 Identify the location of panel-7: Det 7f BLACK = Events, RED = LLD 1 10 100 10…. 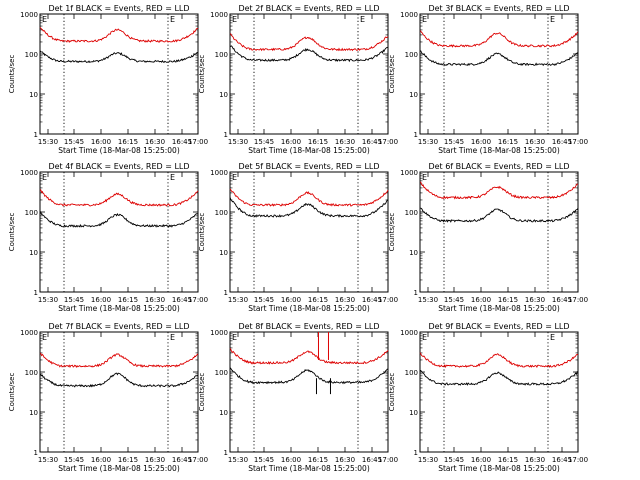
(108, 397).